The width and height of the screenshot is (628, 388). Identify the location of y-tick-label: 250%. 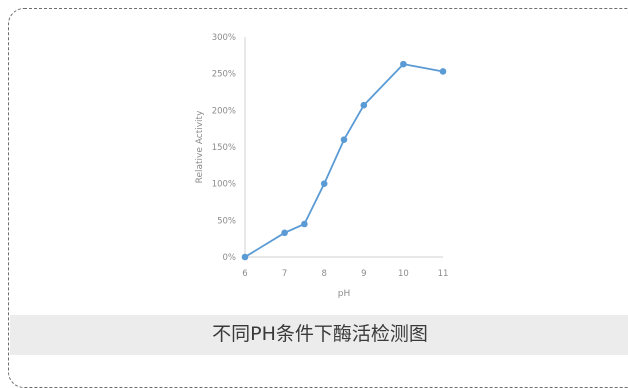
(224, 75).